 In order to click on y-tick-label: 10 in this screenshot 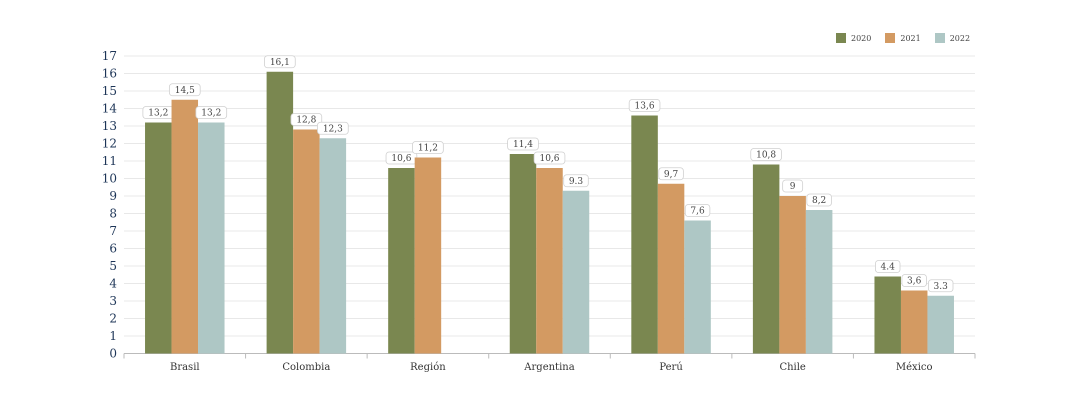, I will do `click(109, 179)`.